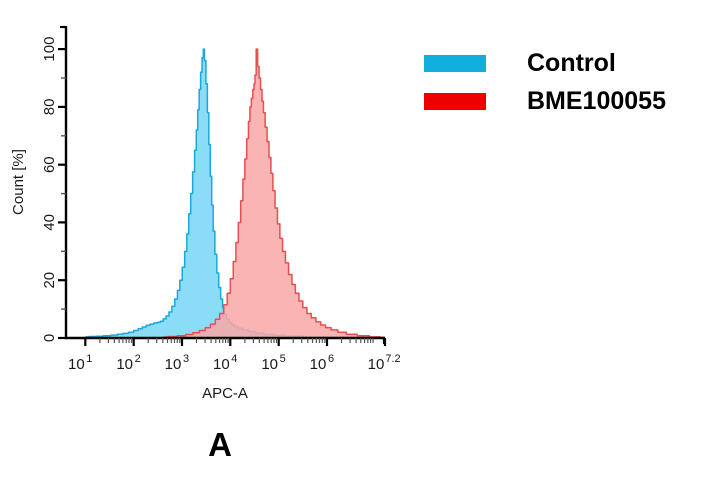 The image size is (701, 479). I want to click on chart-legend: Control BME100055, so click(560, 82).